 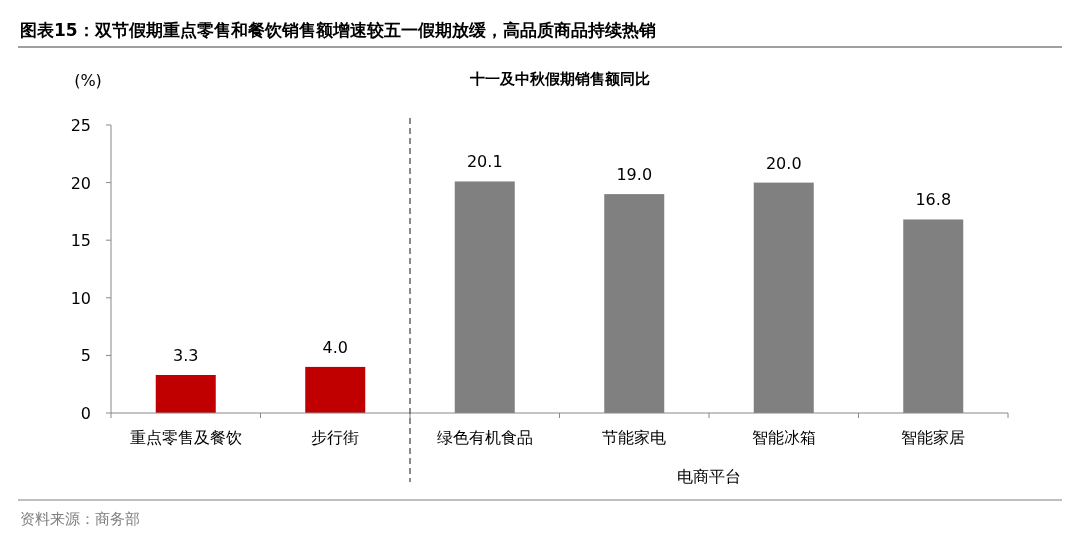 What do you see at coordinates (634, 437) in the screenshot?
I see `x-tick-label: 节能家电` at bounding box center [634, 437].